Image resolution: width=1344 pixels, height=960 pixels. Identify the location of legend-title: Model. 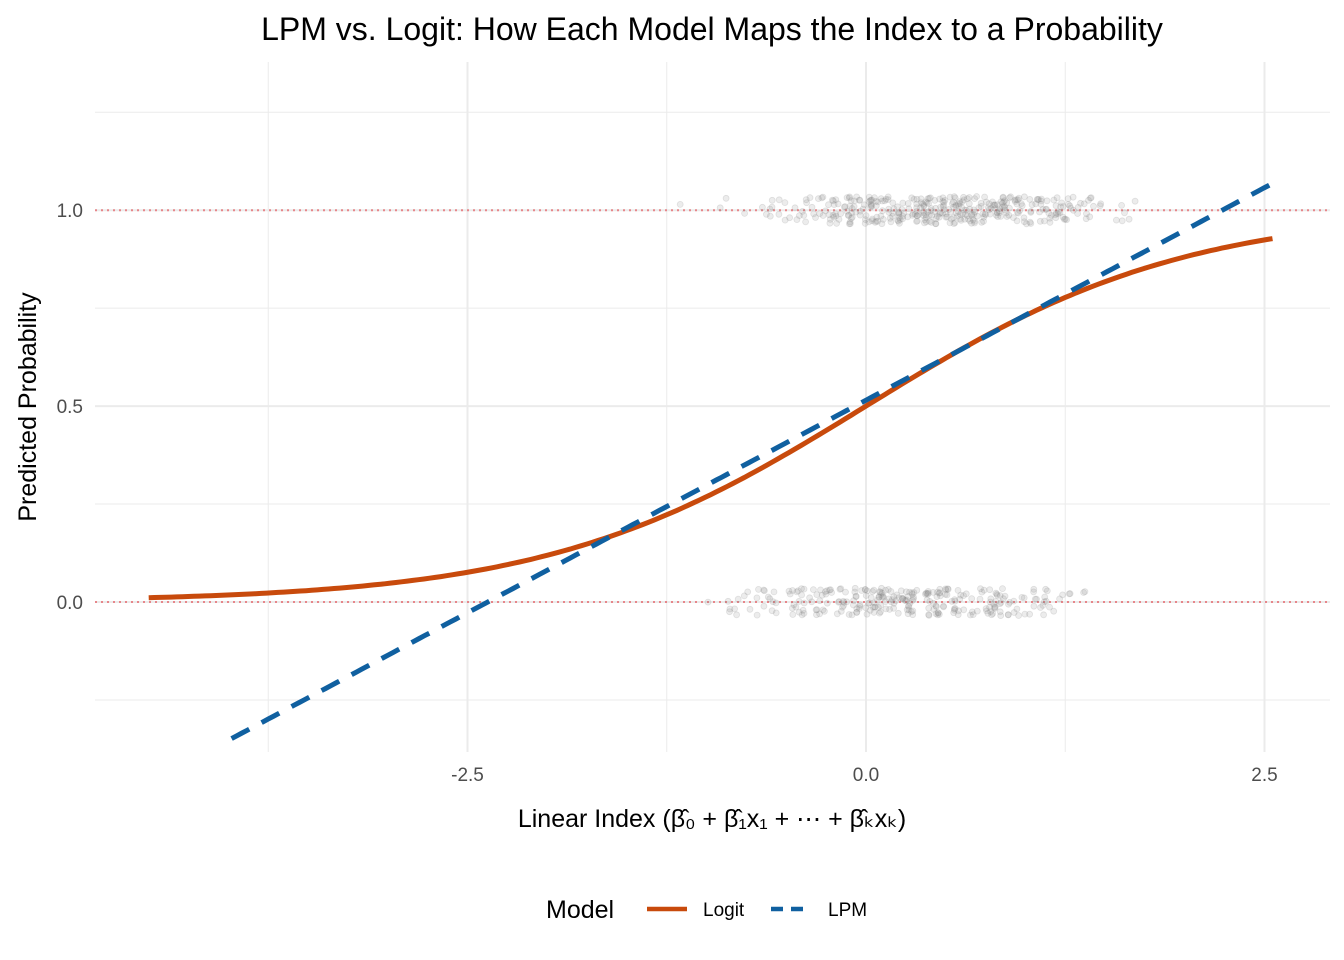
(580, 910).